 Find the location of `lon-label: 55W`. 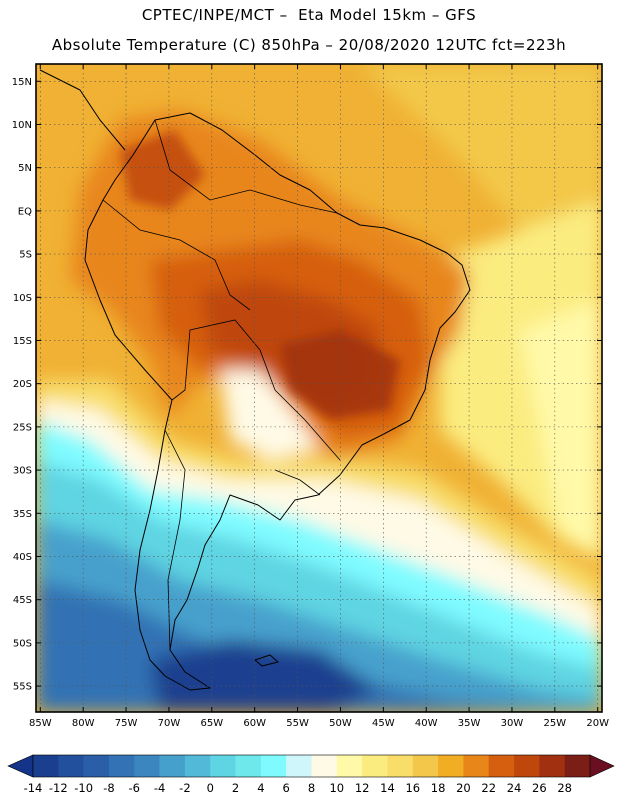

lon-label: 55W is located at coordinates (297, 723).